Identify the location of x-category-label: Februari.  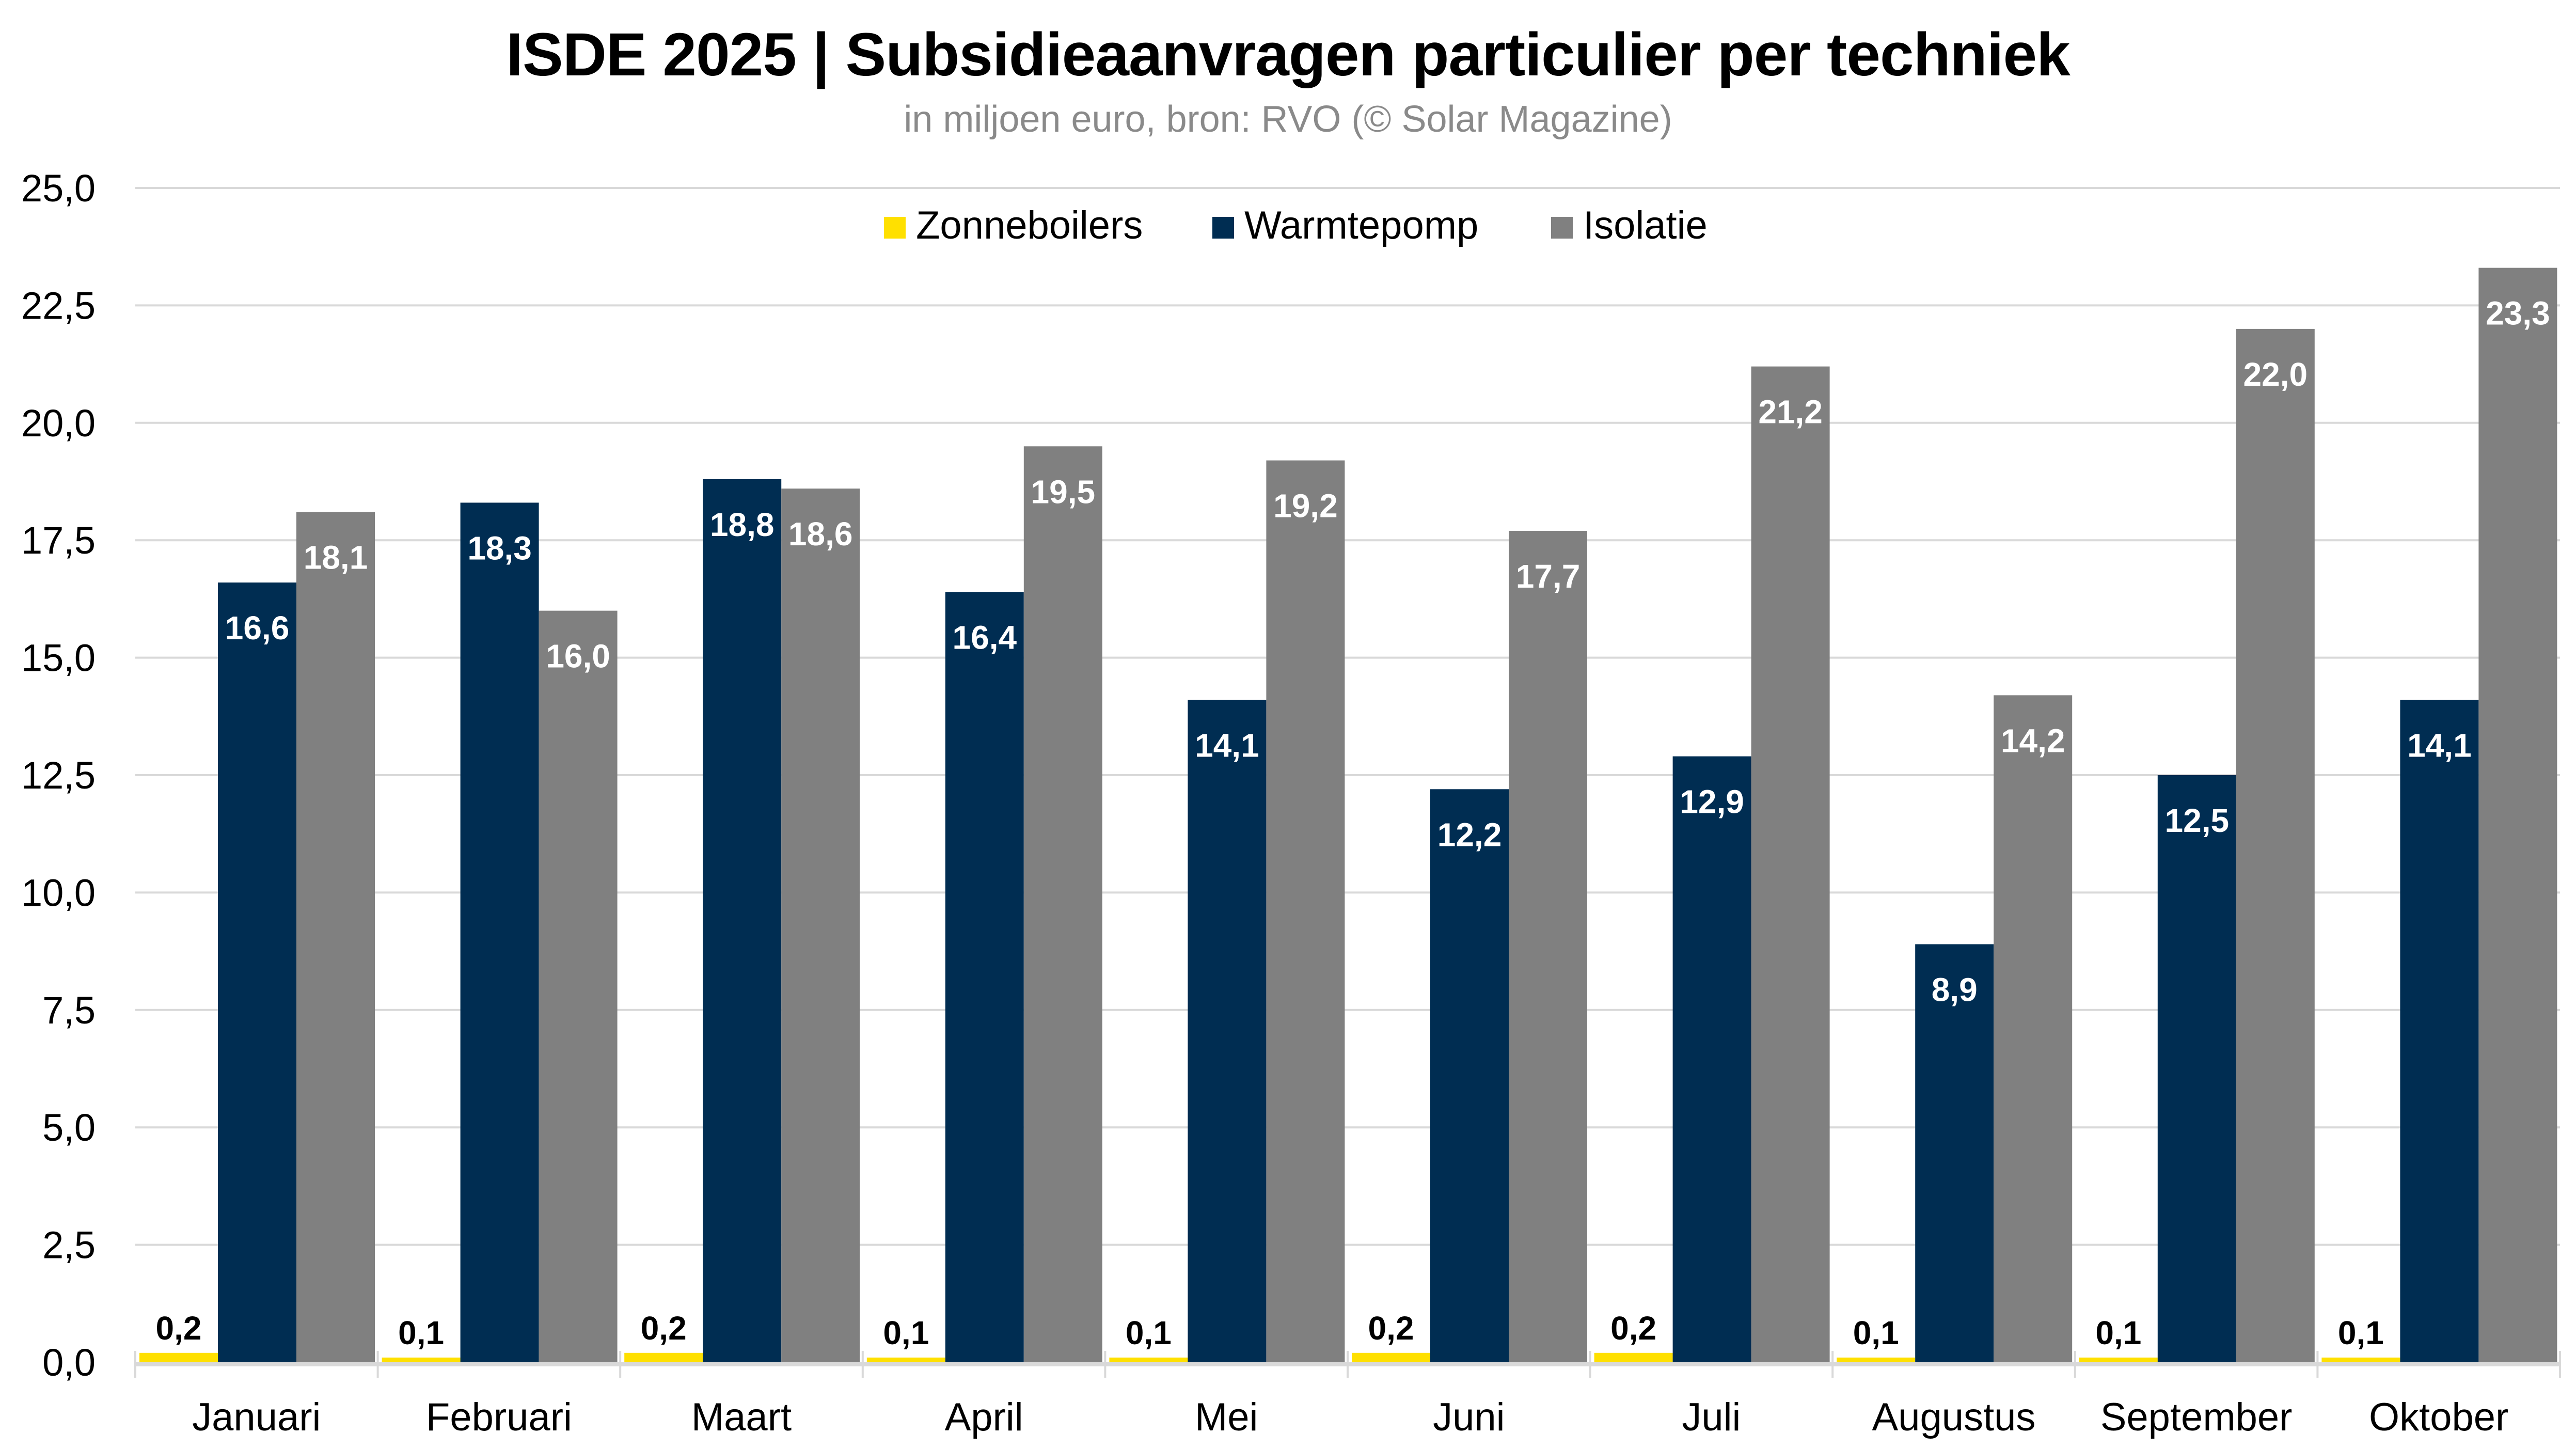
(499, 1417).